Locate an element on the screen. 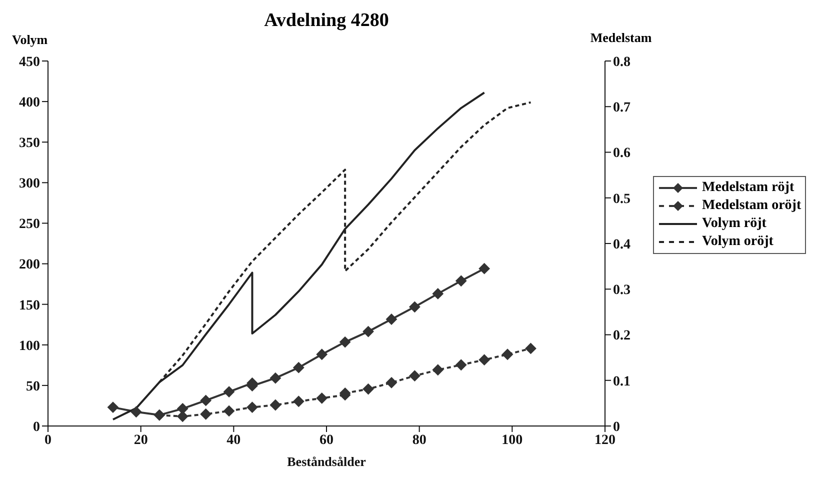  y2-tick-label: 0.3 is located at coordinates (621, 290).